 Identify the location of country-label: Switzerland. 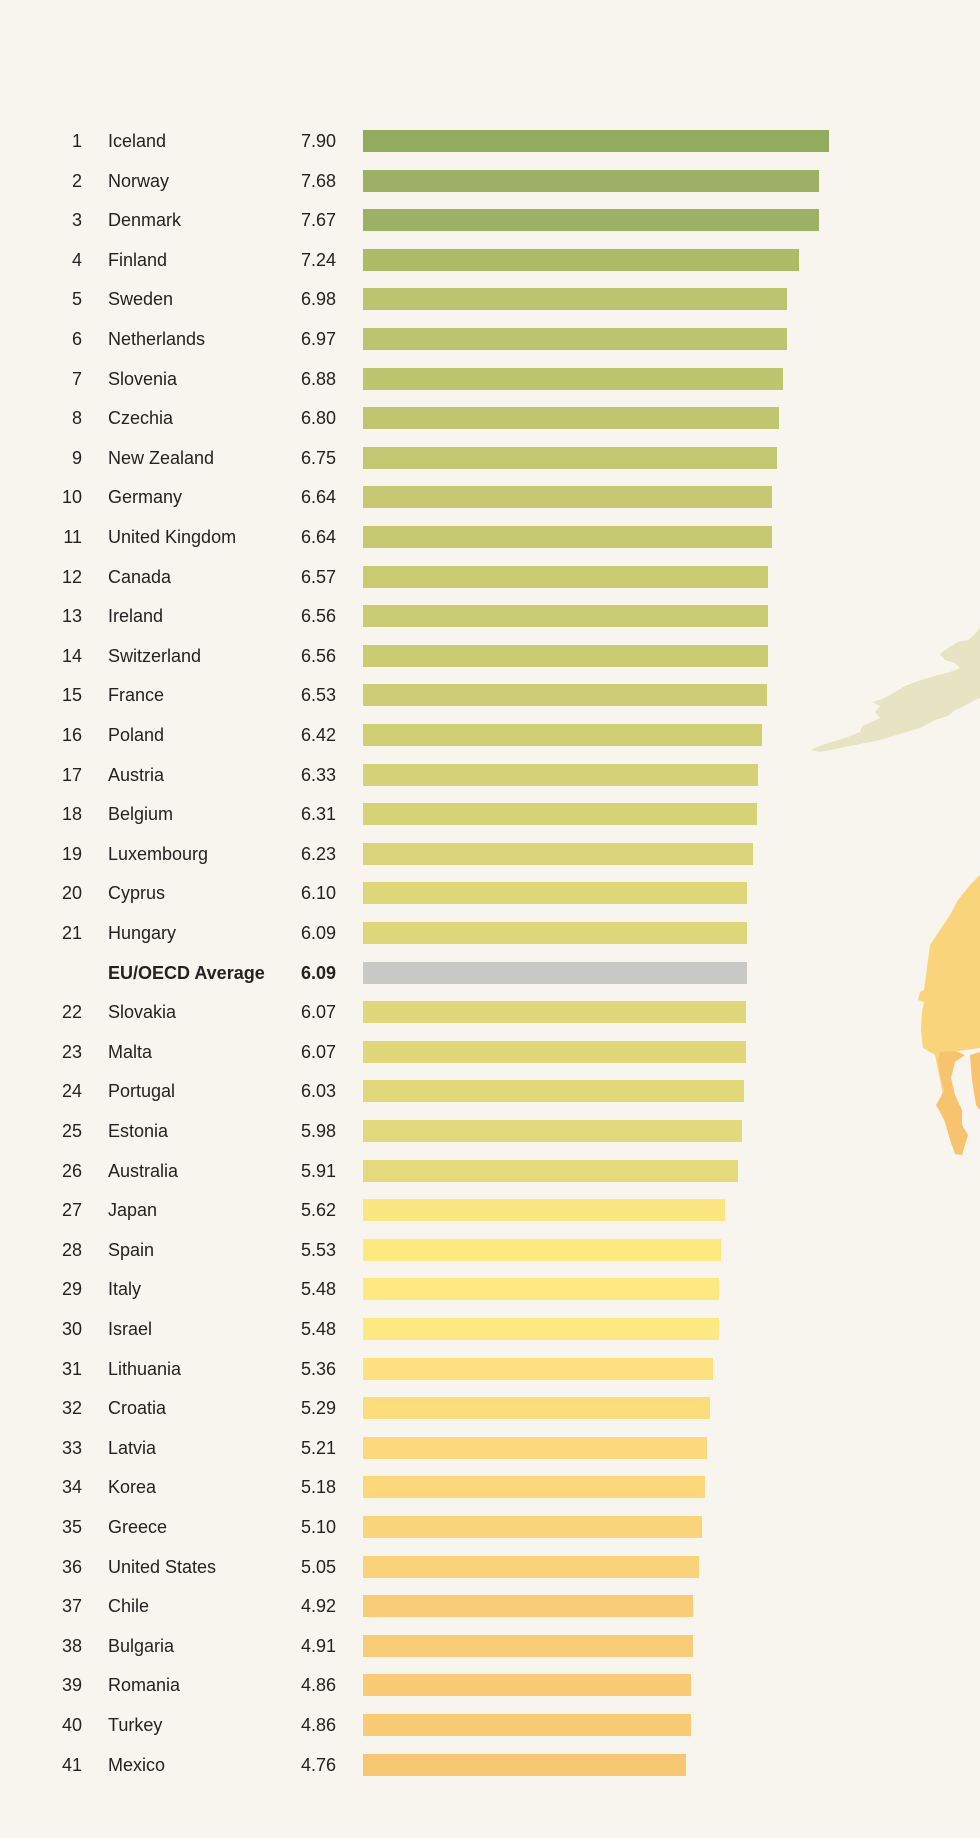
(155, 655).